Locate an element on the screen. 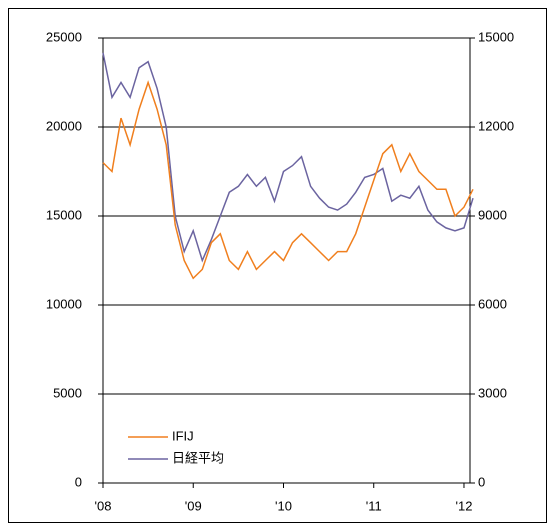 Image resolution: width=555 pixels, height=532 pixels. y-tick-label: 15000 is located at coordinates (64, 214).